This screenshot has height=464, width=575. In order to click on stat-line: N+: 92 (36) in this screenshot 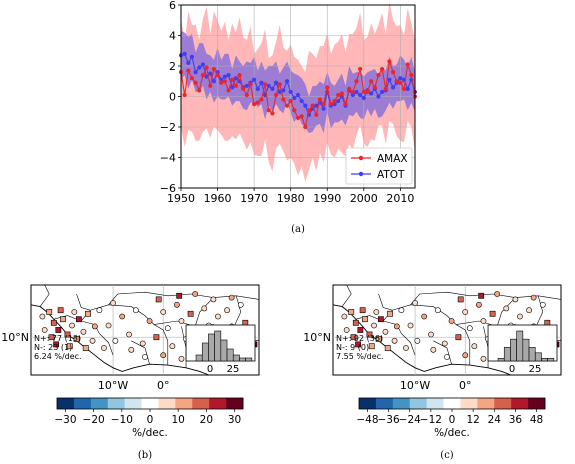, I will do `click(359, 338)`.